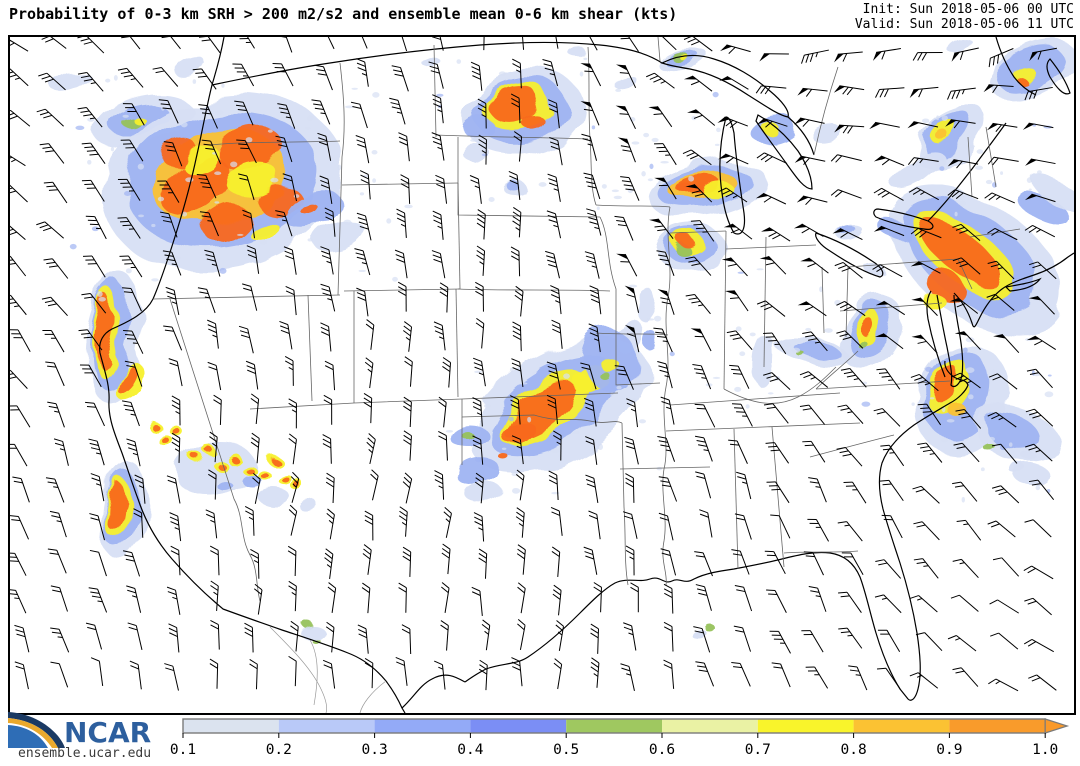 Image resolution: width=1080 pixels, height=766 pixels. Describe the element at coordinates (1057, 726) in the screenshot. I see `colorbar-arrow` at that location.